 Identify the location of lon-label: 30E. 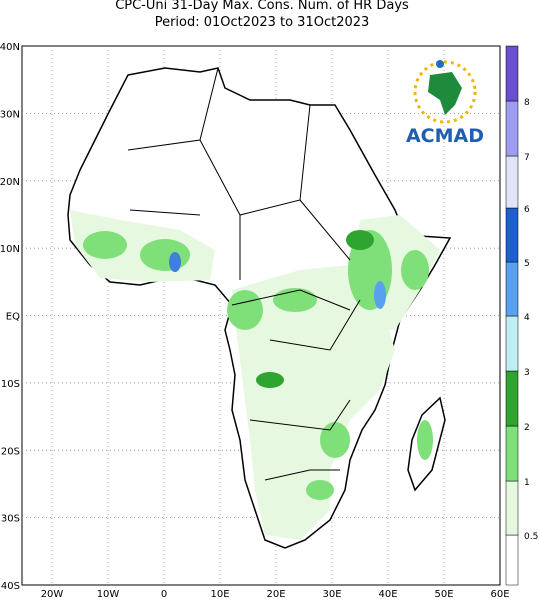
(331, 594).